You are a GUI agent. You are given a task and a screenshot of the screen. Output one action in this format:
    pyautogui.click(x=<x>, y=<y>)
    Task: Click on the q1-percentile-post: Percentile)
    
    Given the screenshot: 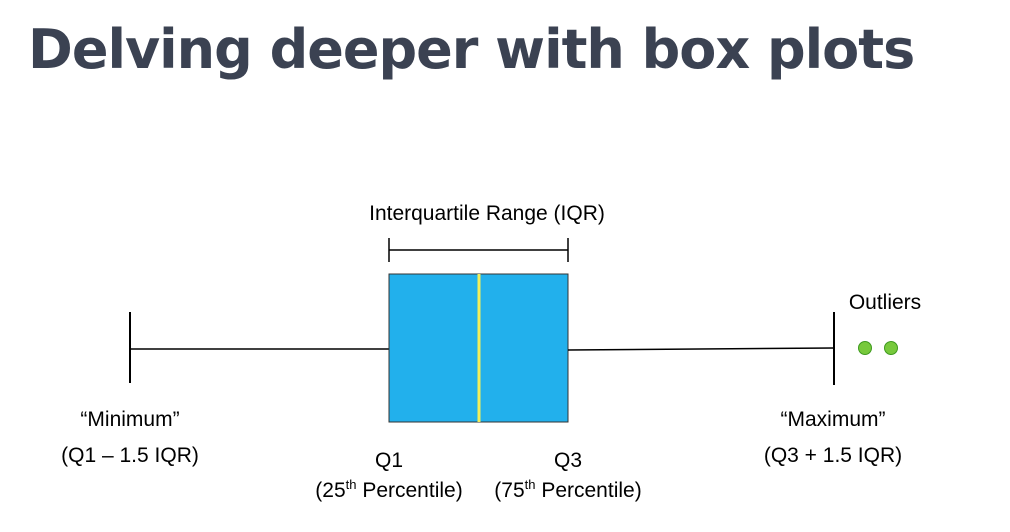 What is the action you would take?
    pyautogui.click(x=409, y=490)
    